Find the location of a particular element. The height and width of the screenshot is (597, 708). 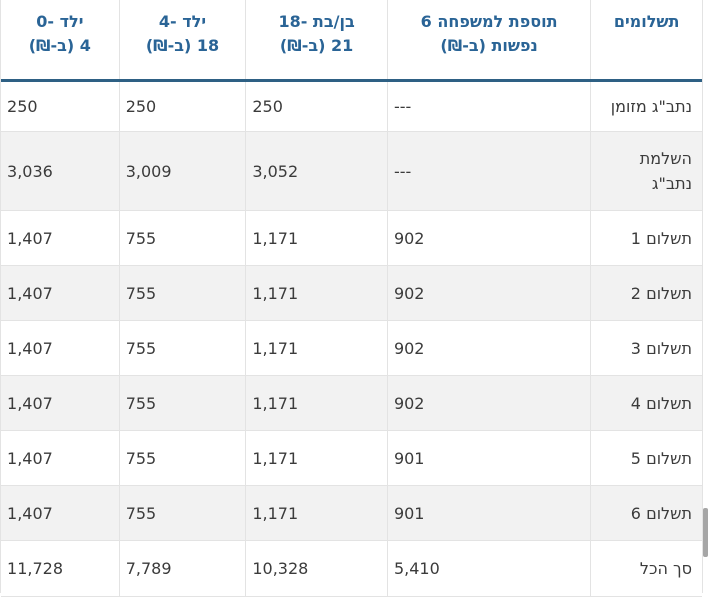

column-header-line: 4 (ב-₪) is located at coordinates (59, 45).